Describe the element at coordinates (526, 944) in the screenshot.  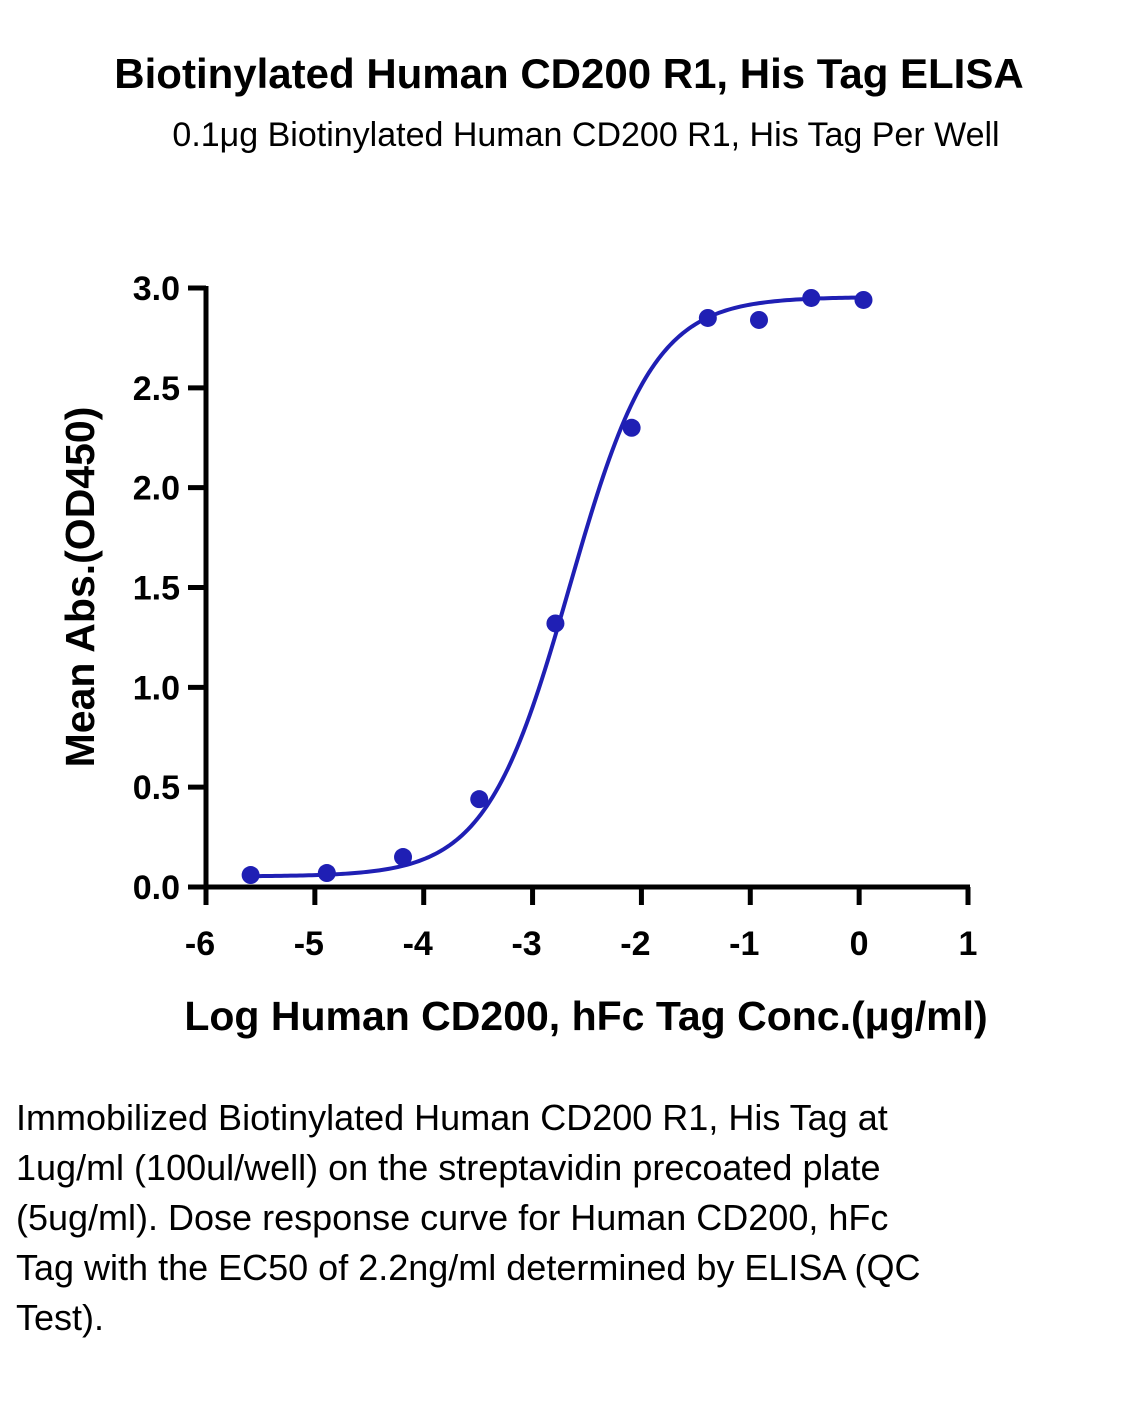
I see `x-tick-label: -3` at that location.